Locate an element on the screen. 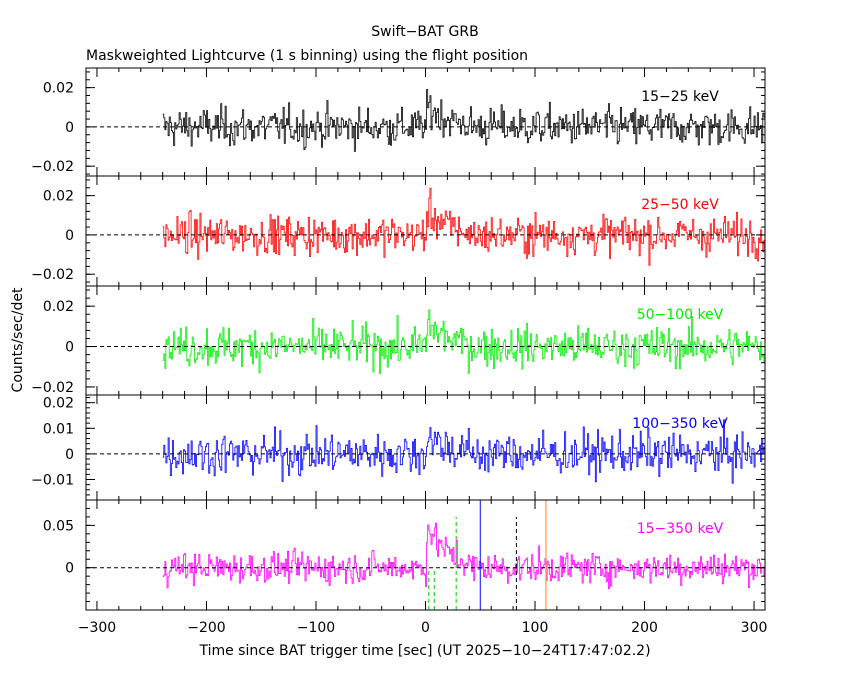  x-tick-label: 200 is located at coordinates (644, 628).